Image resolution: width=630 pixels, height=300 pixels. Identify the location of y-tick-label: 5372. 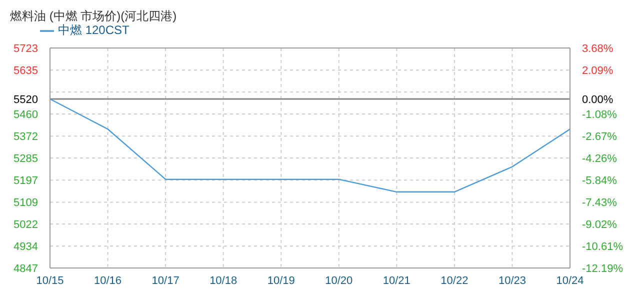
(26, 137).